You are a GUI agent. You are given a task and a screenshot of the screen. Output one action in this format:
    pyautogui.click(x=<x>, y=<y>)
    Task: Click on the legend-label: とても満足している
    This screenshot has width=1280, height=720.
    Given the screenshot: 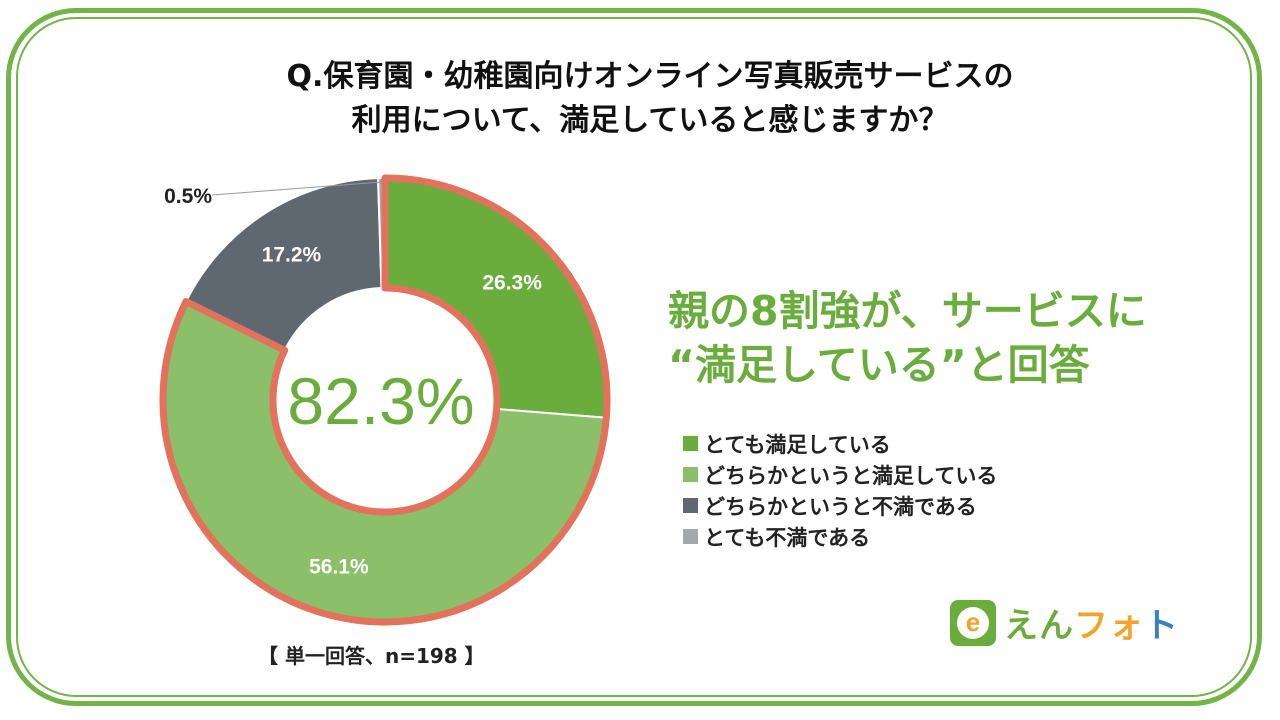 What is the action you would take?
    pyautogui.click(x=797, y=444)
    